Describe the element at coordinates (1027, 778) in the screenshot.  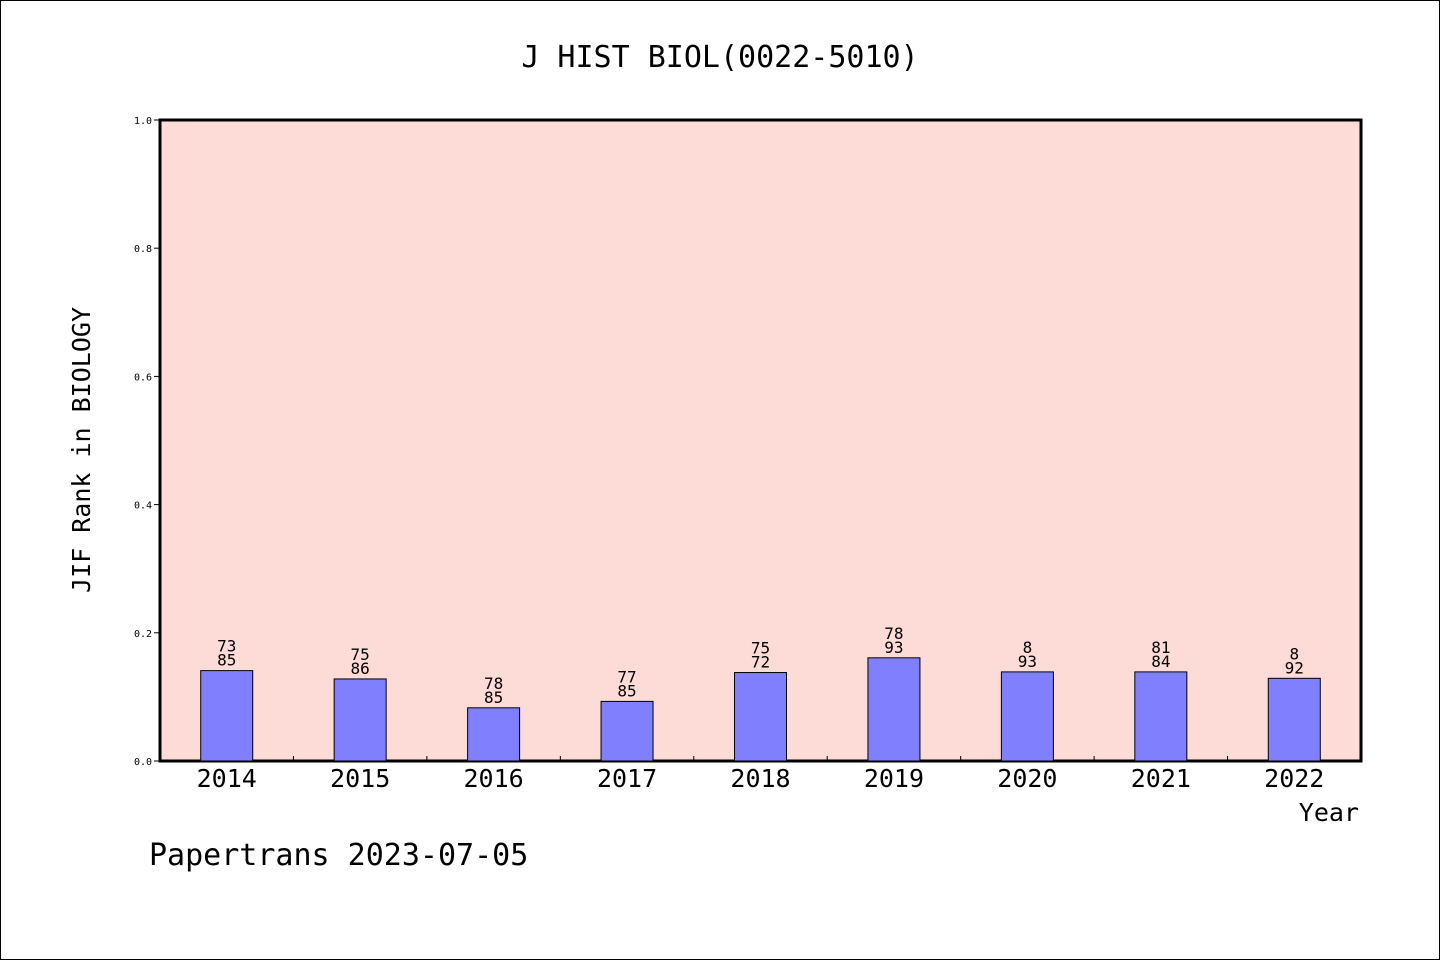
I see `x-tick-label: 2020` at that location.